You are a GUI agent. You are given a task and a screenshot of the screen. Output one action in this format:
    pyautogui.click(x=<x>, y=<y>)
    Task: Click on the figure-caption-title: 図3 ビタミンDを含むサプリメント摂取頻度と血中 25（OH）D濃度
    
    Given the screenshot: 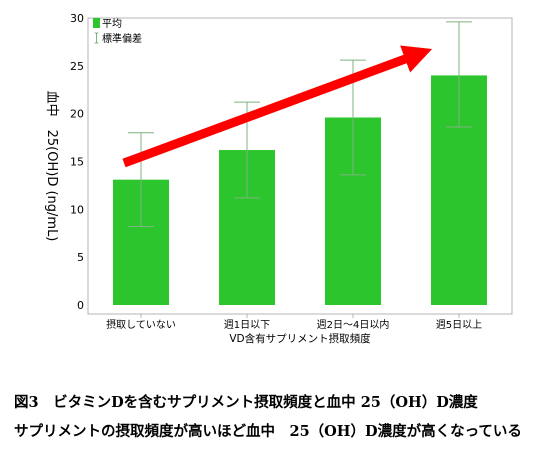 What is the action you would take?
    pyautogui.click(x=246, y=402)
    